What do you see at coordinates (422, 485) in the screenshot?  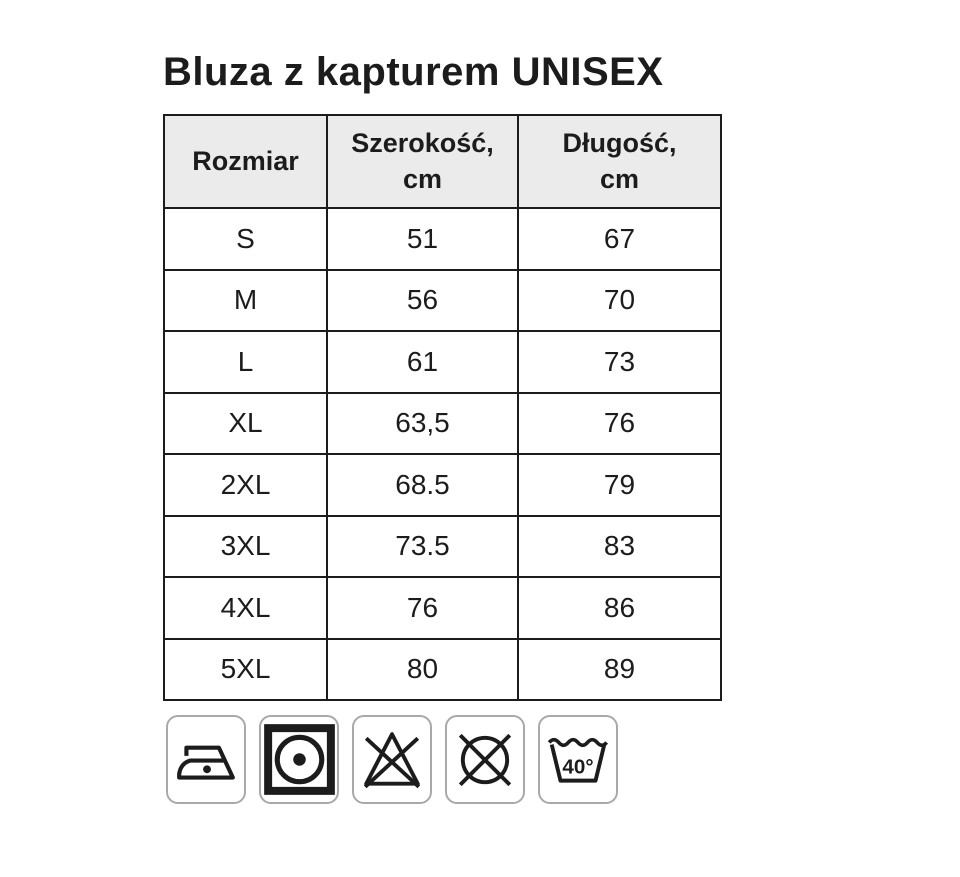 I see `width-cell: 68.5` at bounding box center [422, 485].